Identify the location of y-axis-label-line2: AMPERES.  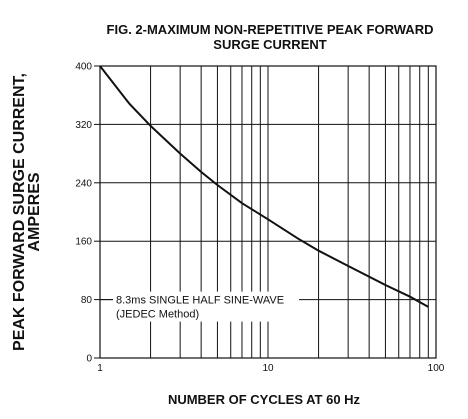
(34, 211).